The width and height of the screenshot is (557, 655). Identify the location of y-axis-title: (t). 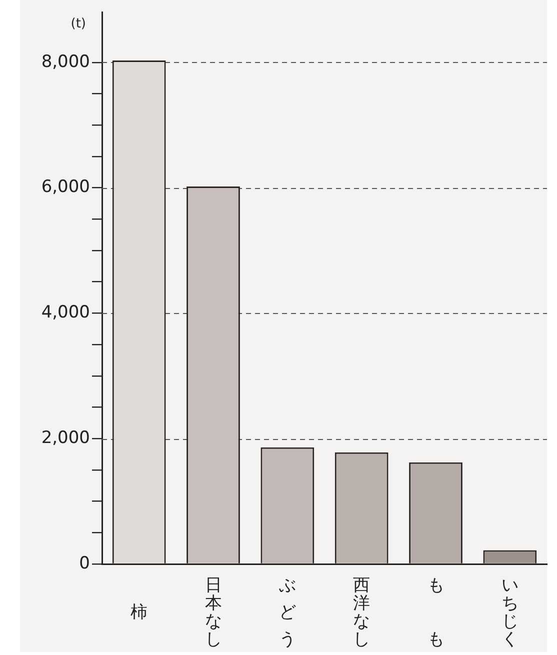
(78, 24).